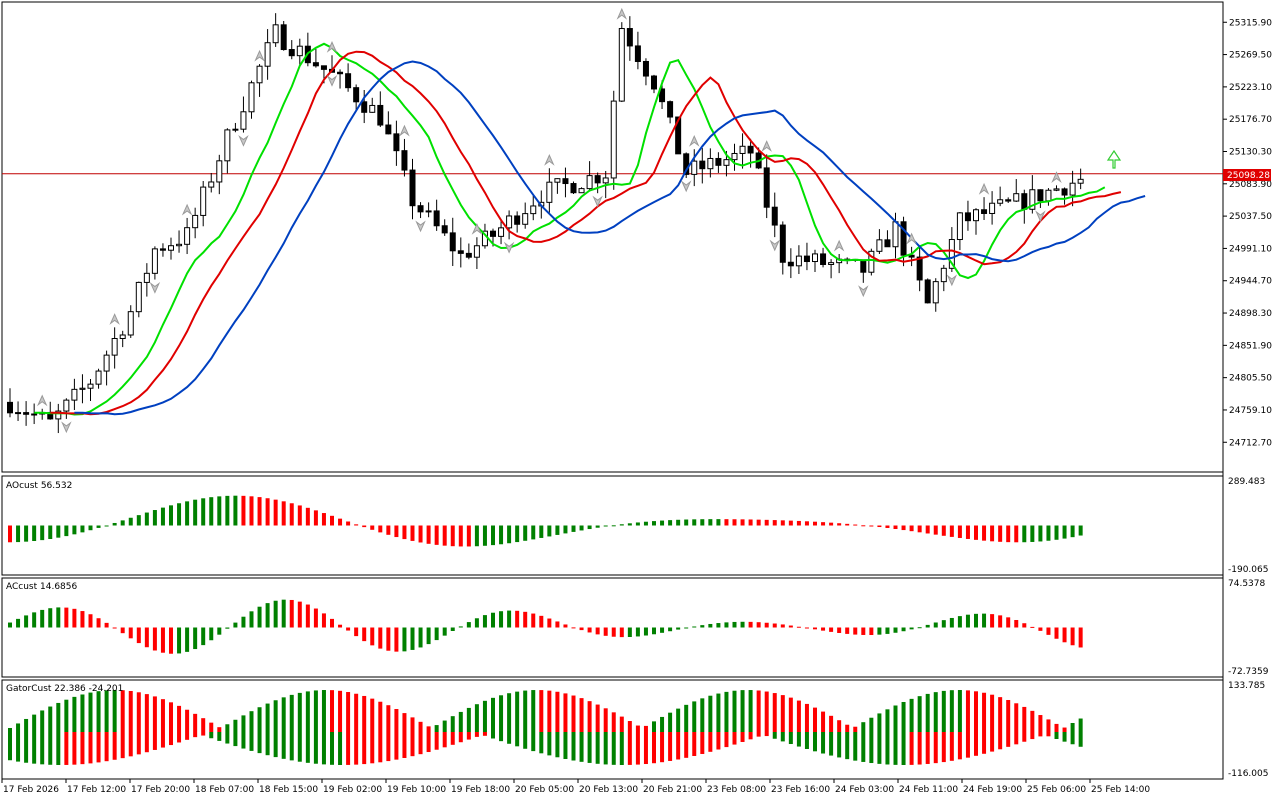 The width and height of the screenshot is (1280, 800). I want to click on price-tick-label: 24898.30, so click(1250, 314).